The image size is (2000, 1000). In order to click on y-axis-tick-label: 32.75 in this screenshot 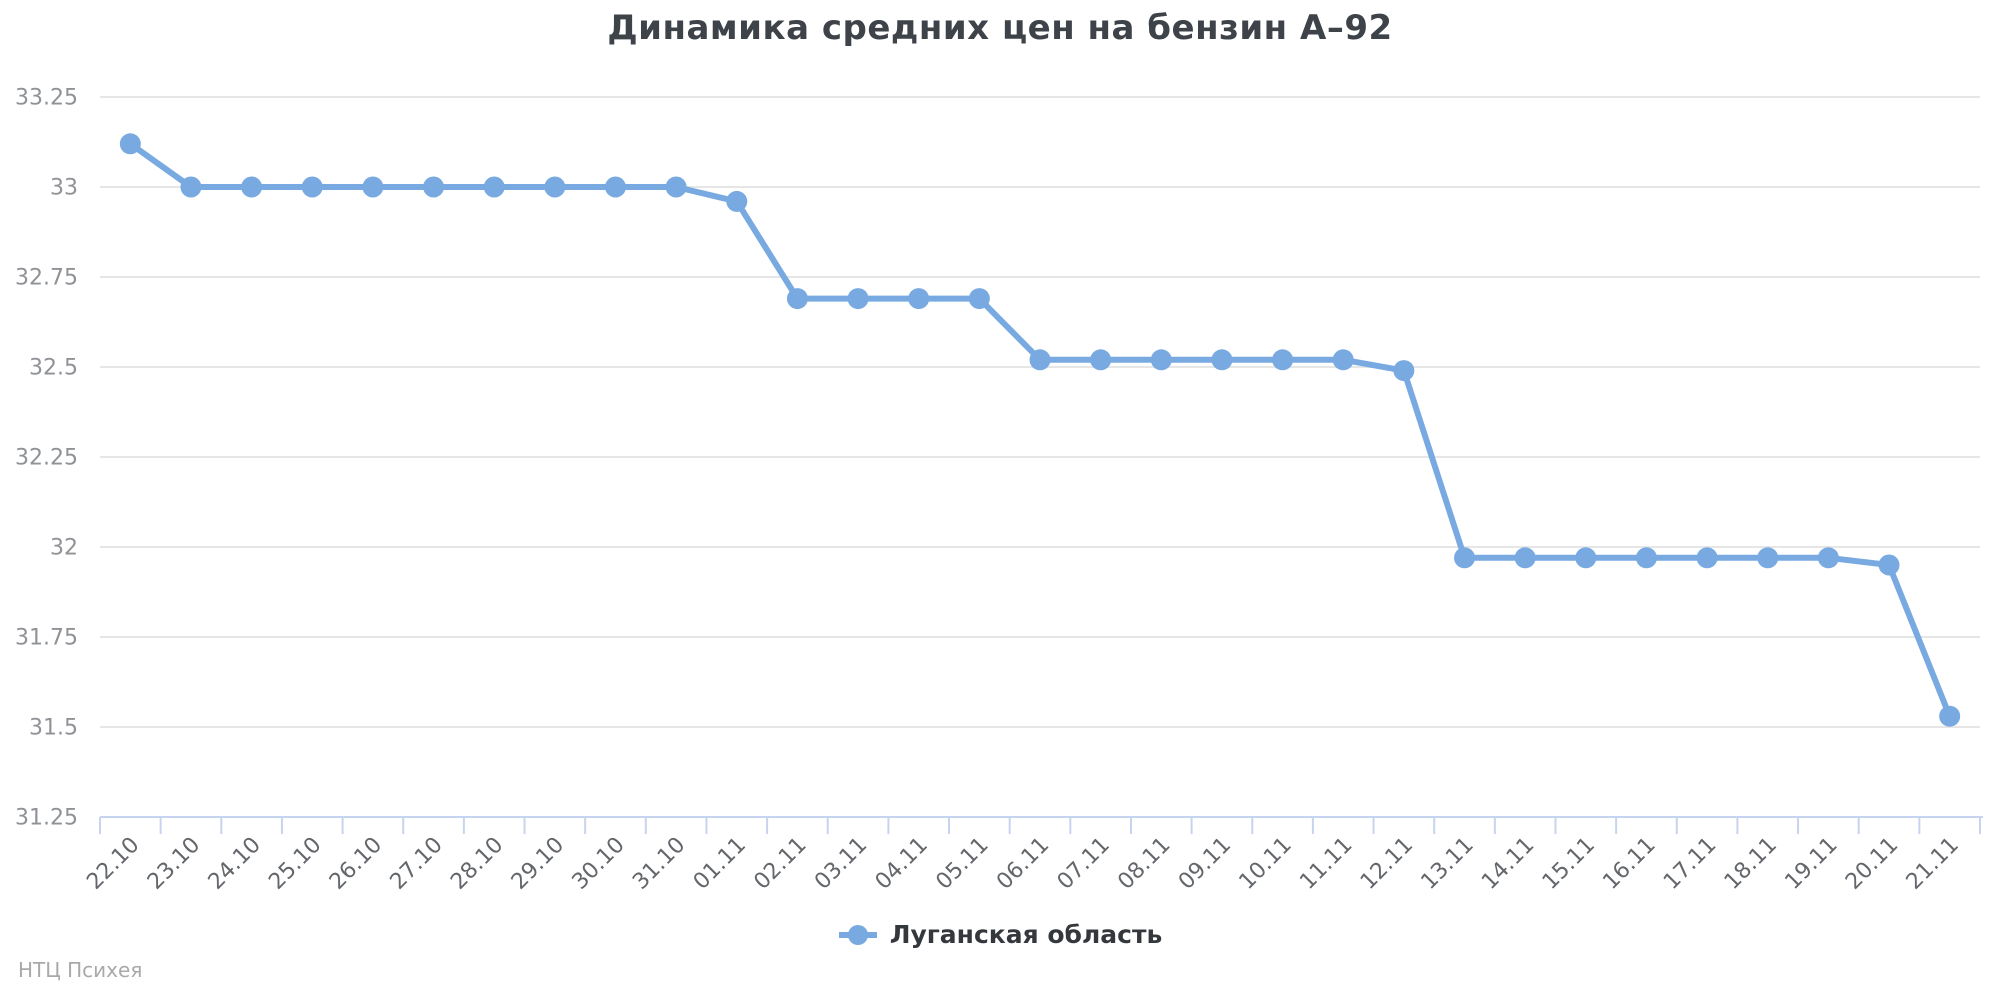, I will do `click(46, 278)`.